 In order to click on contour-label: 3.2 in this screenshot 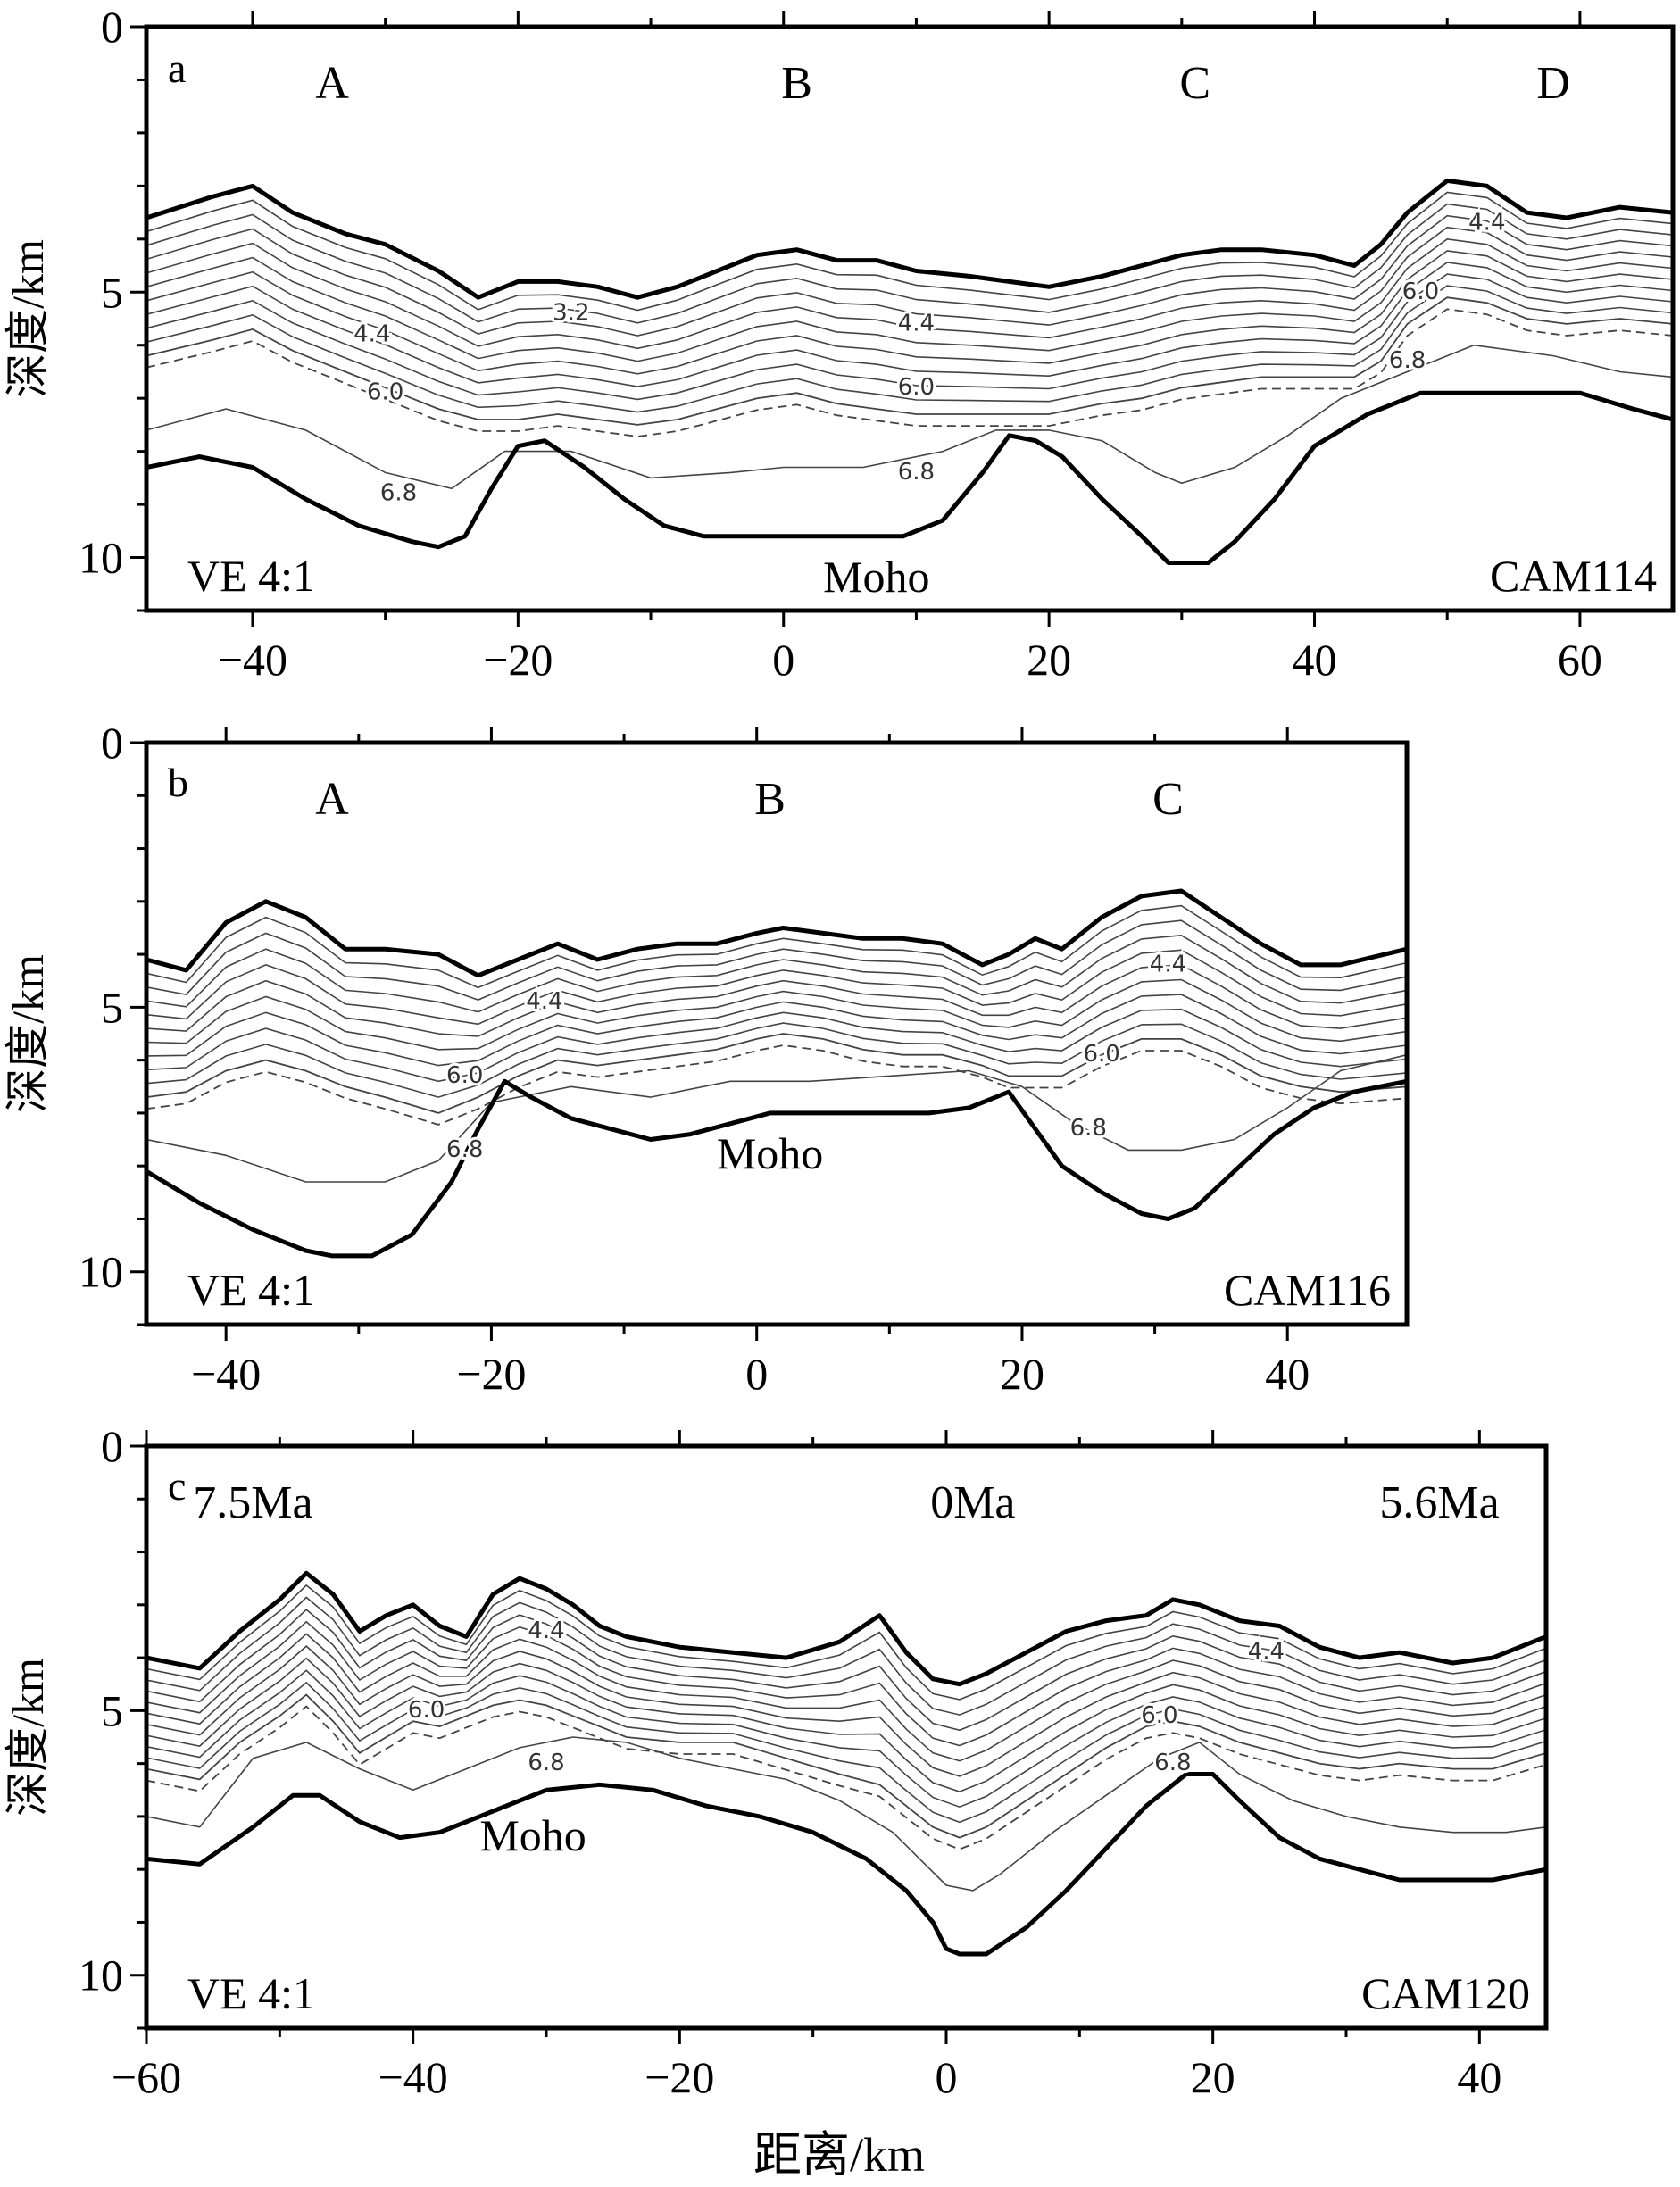, I will do `click(571, 314)`.